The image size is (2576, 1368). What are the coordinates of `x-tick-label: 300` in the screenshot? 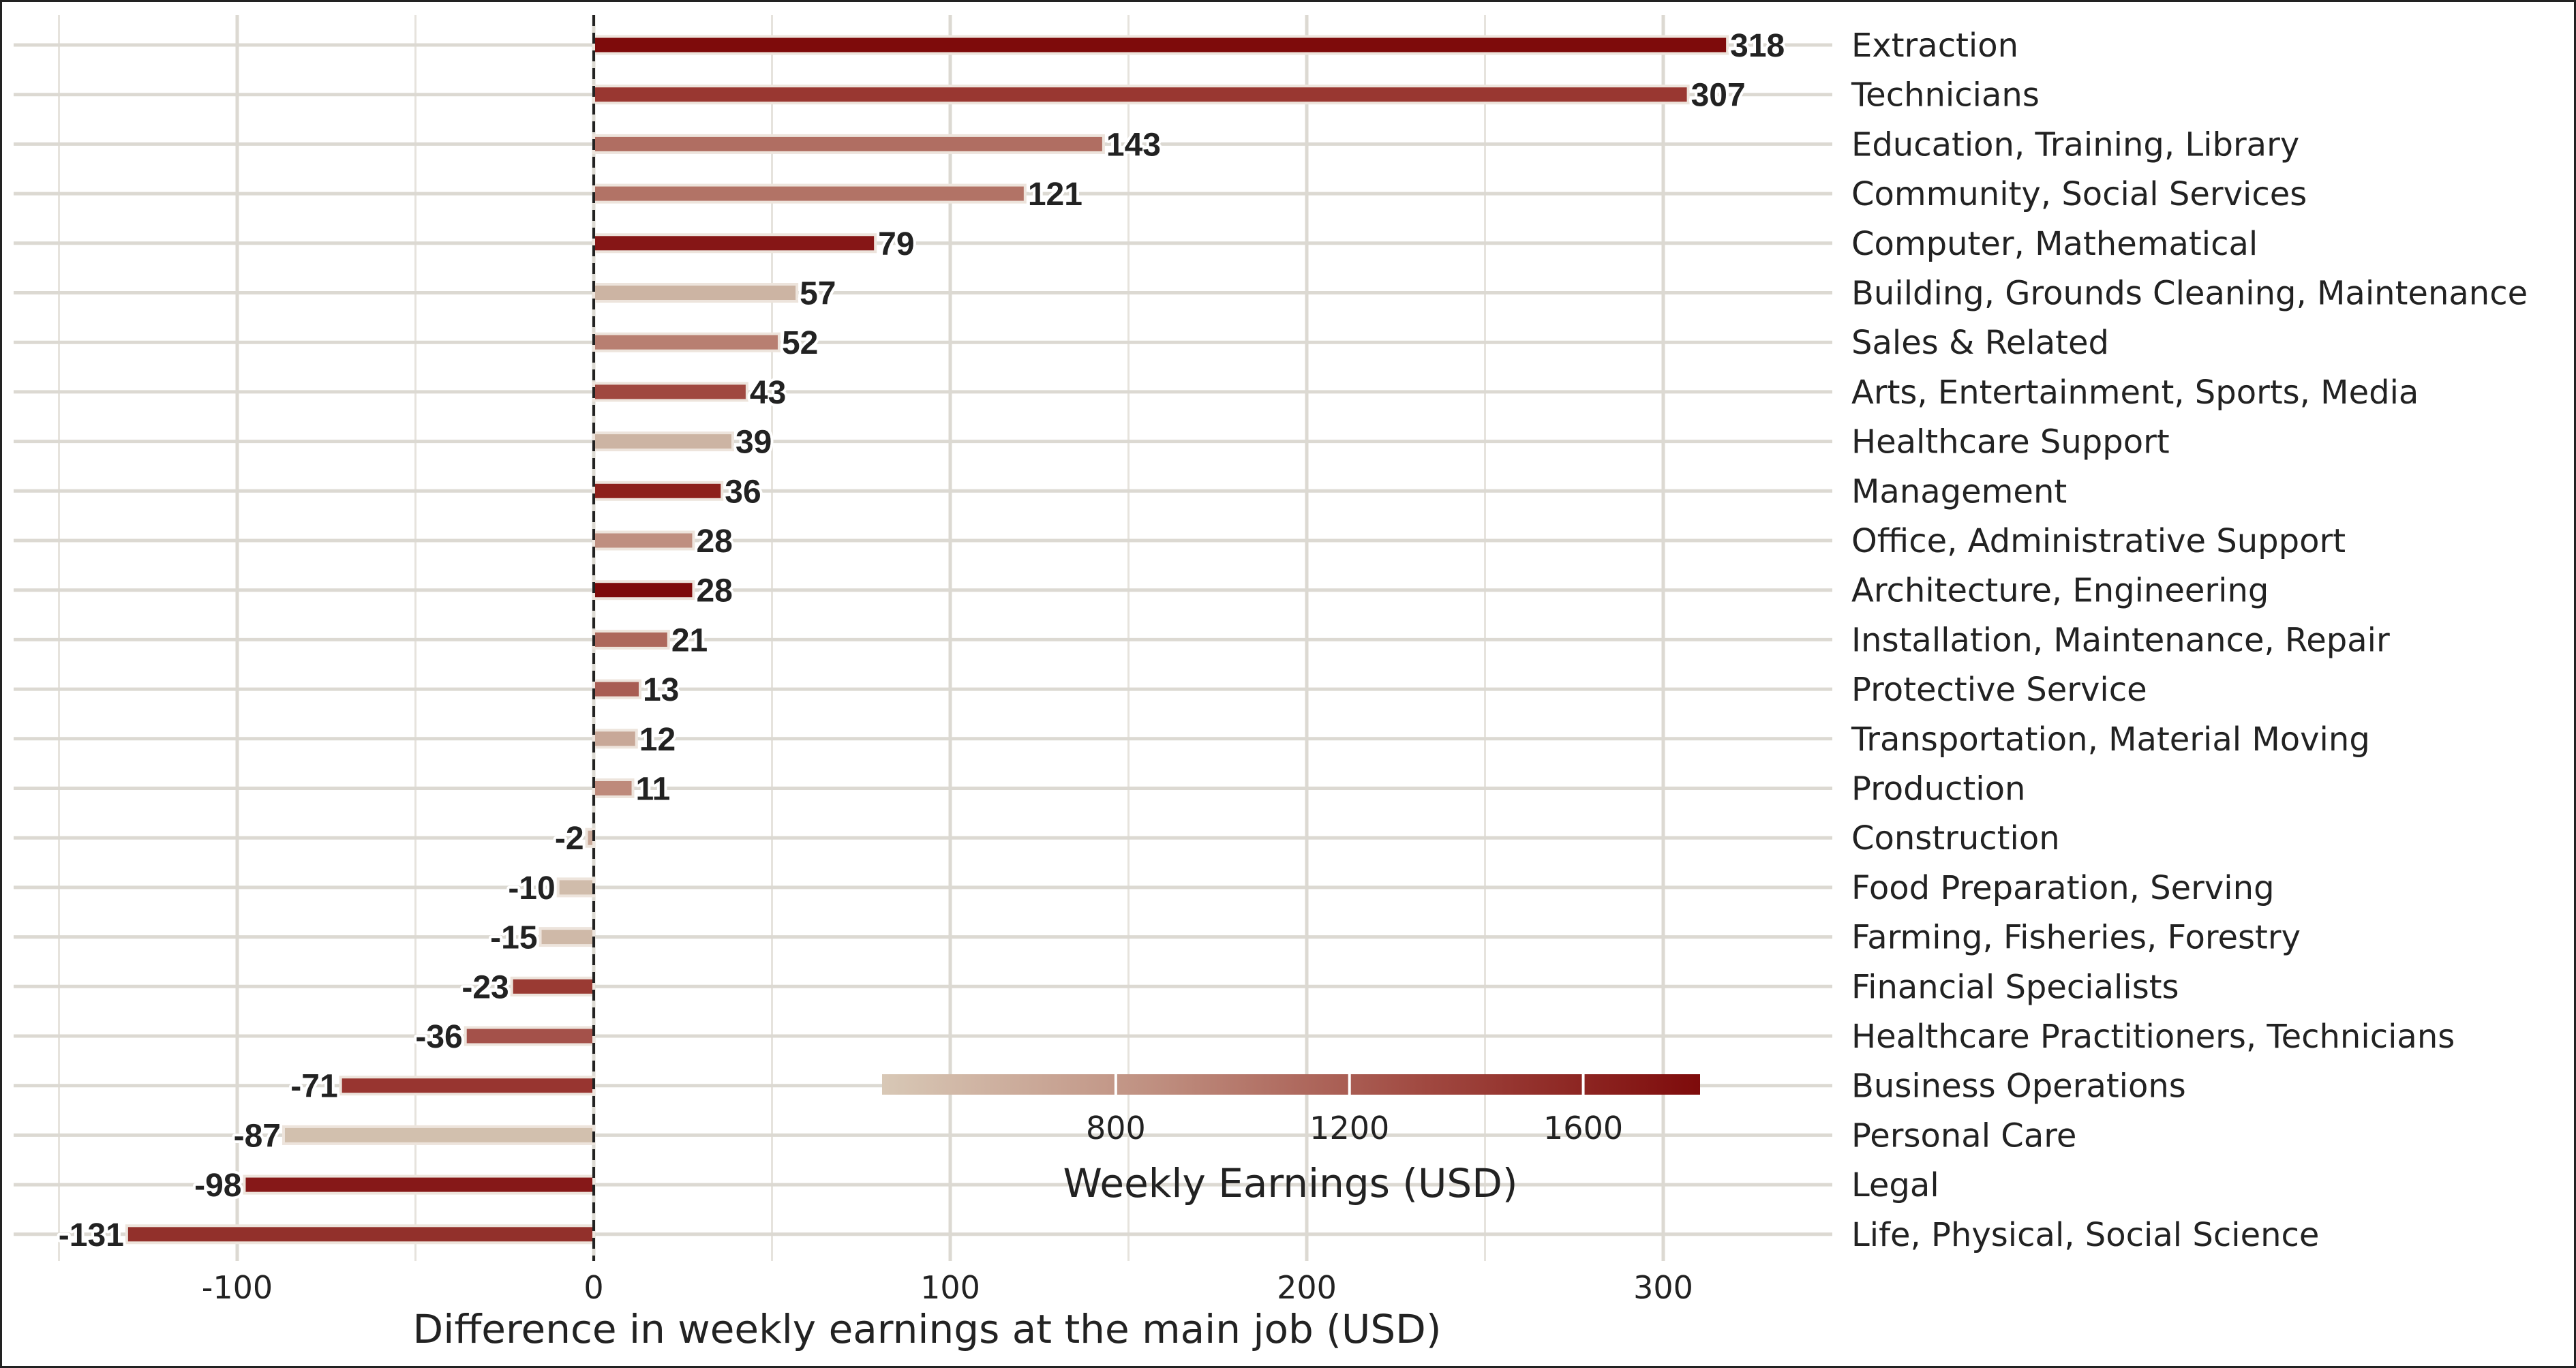 It's located at (1663, 1287).